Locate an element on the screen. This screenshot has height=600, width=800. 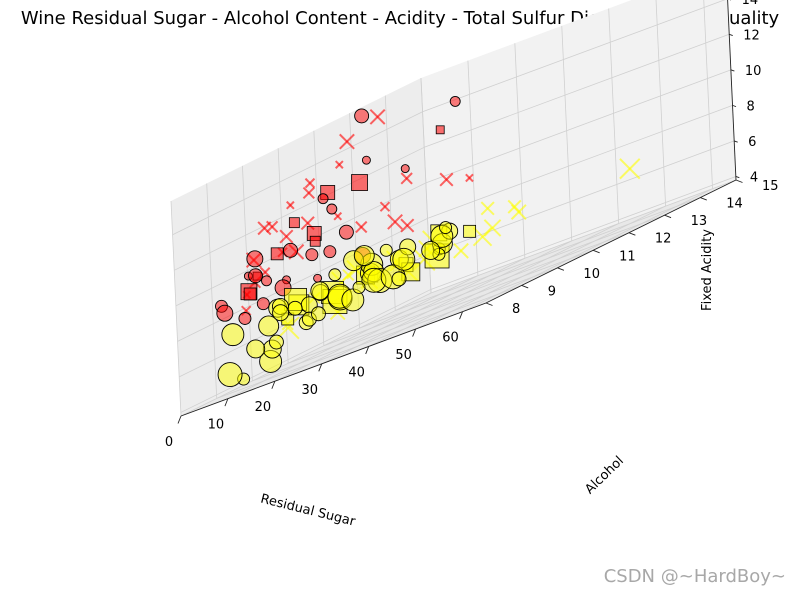
x-tick-label: 40 is located at coordinates (356, 372).